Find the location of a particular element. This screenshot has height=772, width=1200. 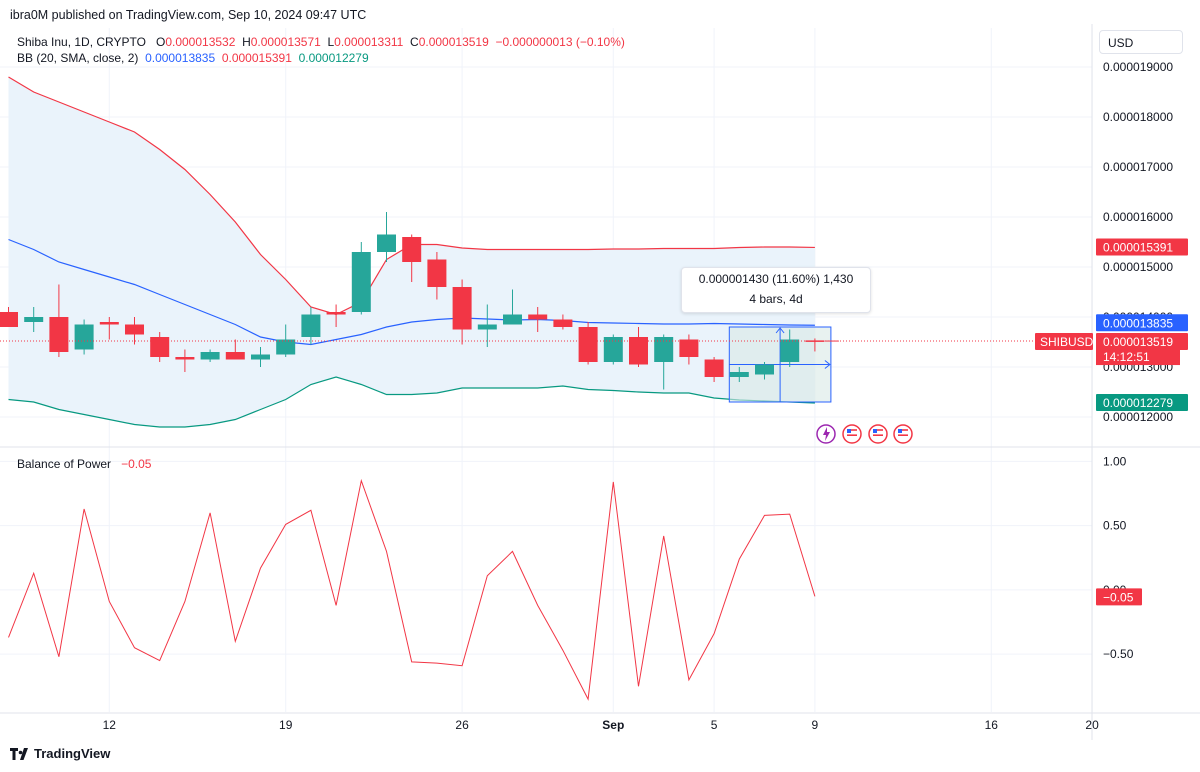

bb-basis-value: 0.000013835 is located at coordinates (180, 58).